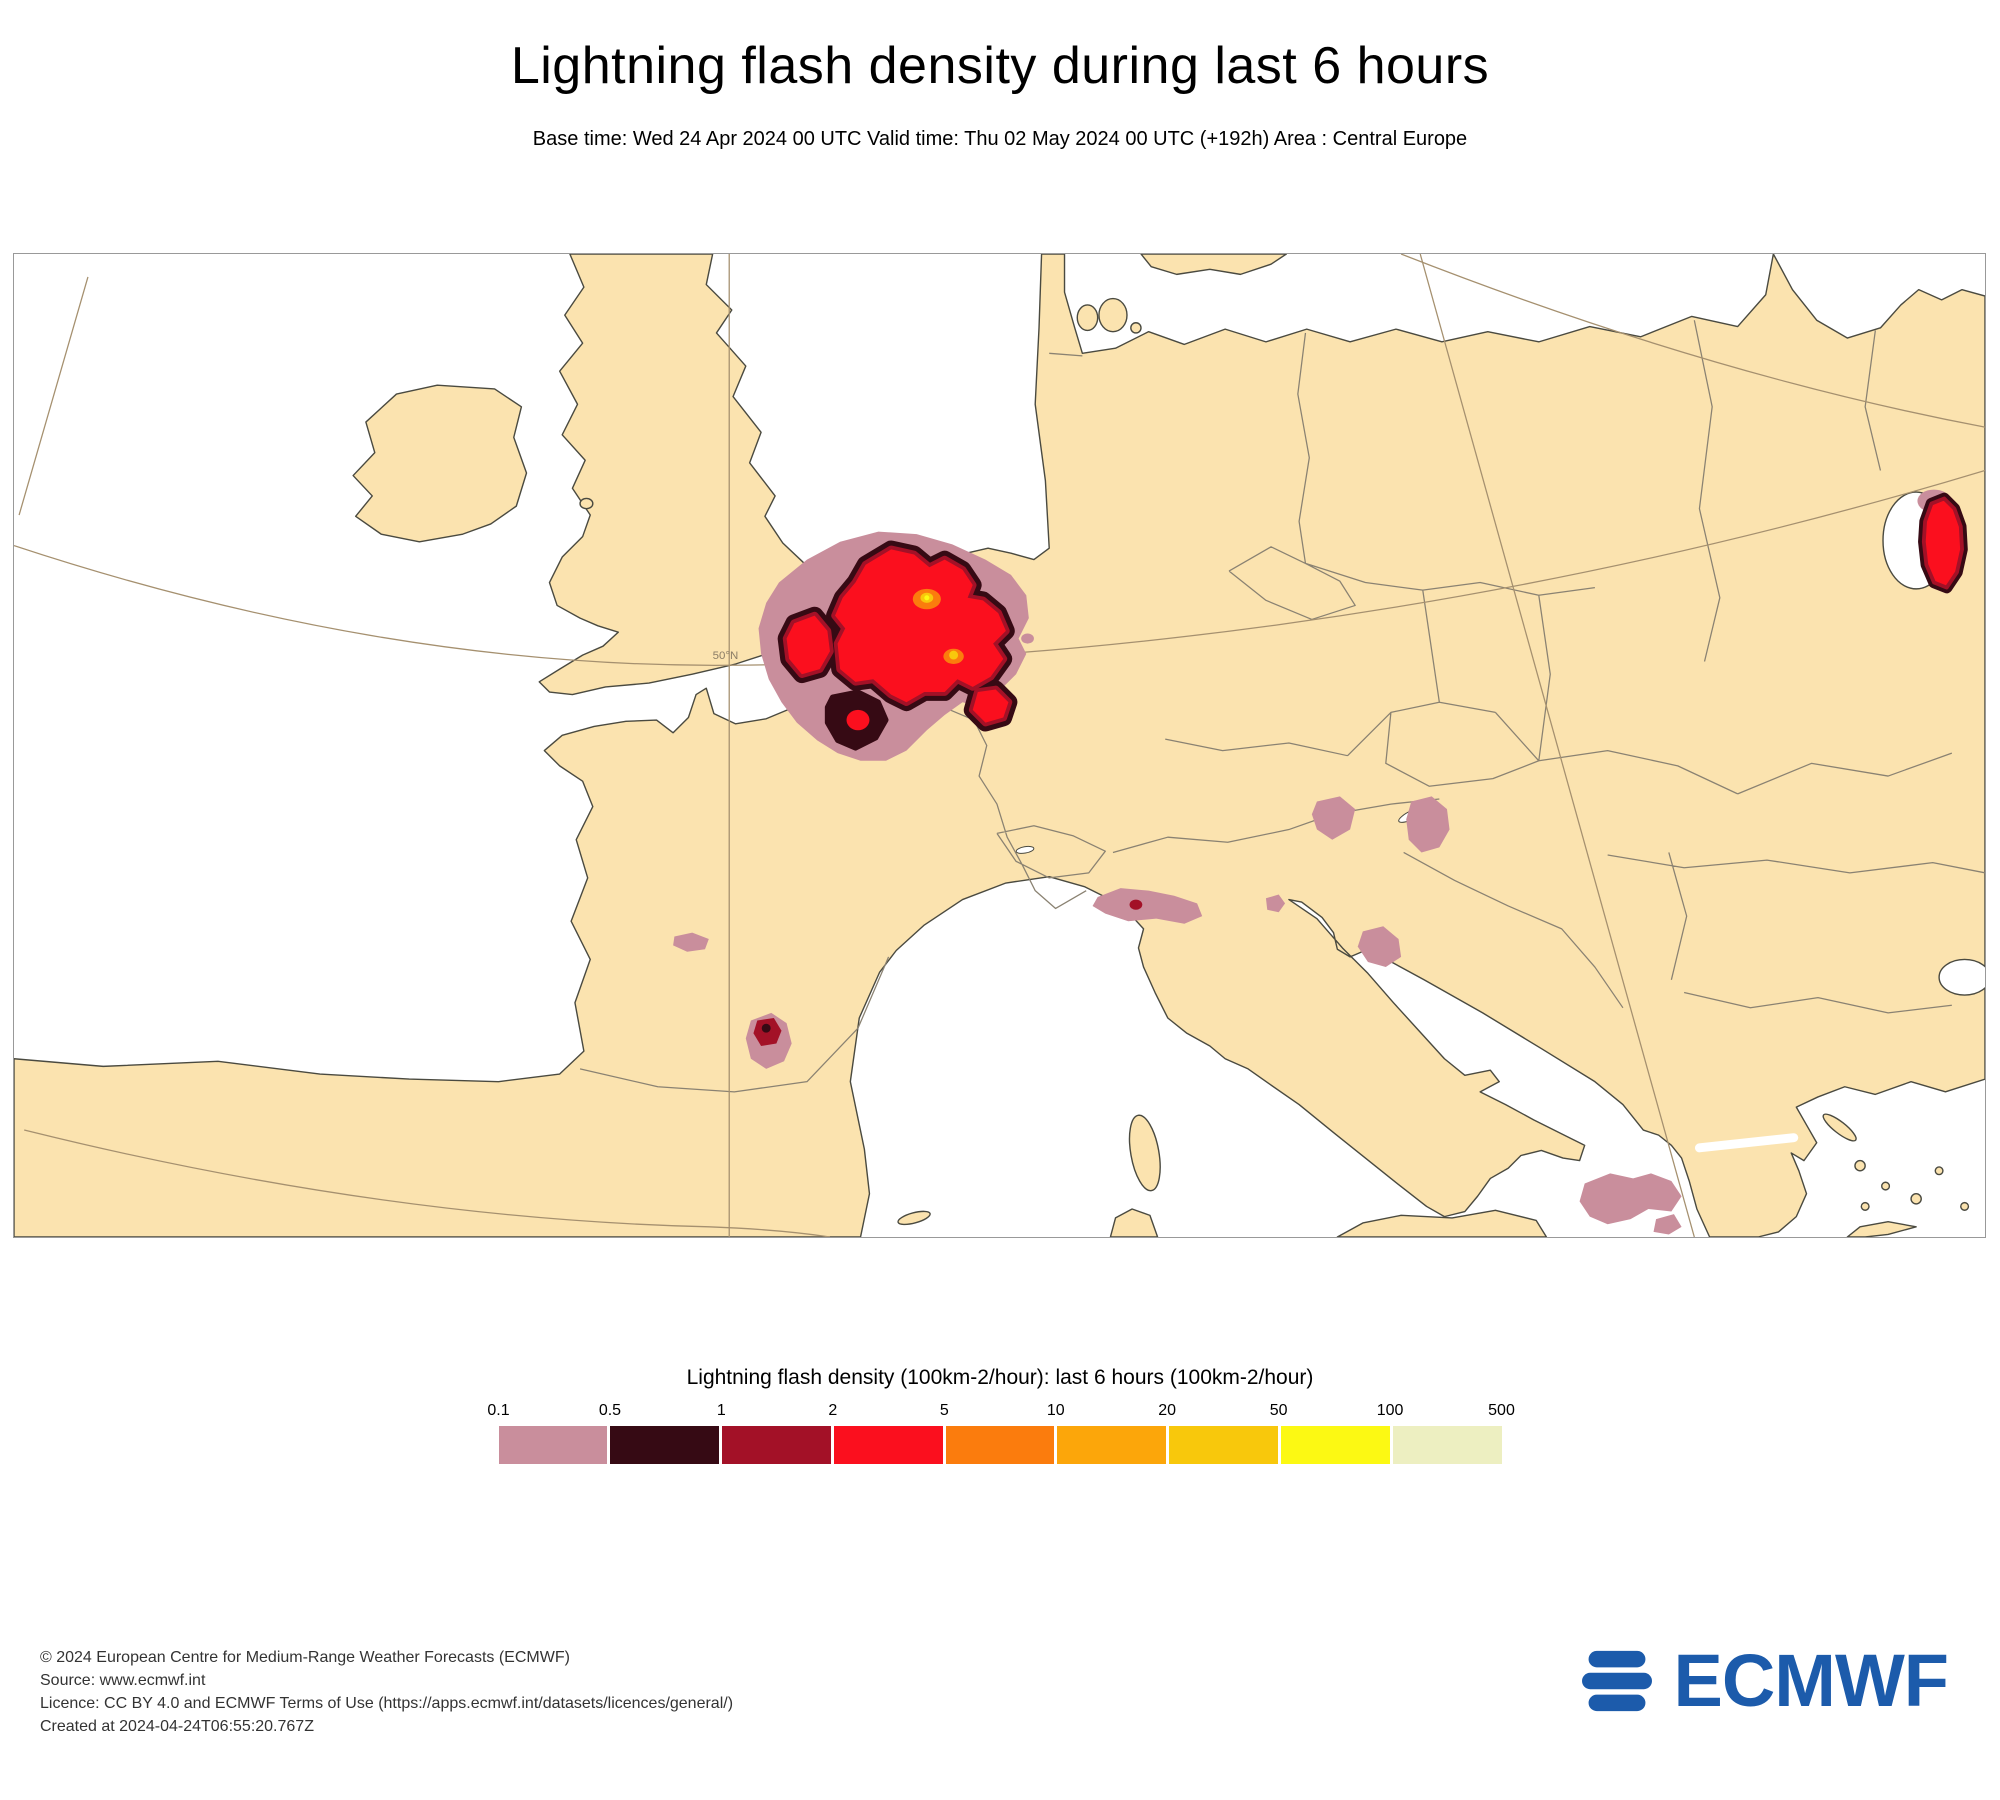 This screenshot has height=1800, width=2000. Describe the element at coordinates (1027, 638) in the screenshot. I see `lightning-pink-speck` at that location.